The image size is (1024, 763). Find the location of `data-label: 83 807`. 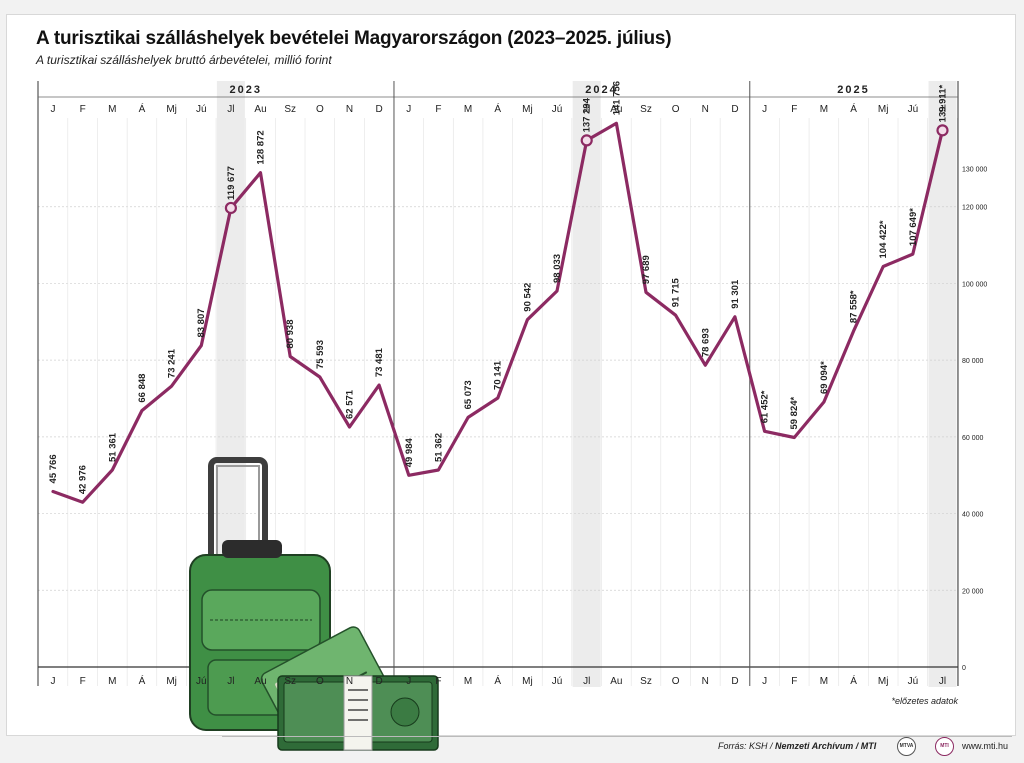

data-label: 83 807 is located at coordinates (201, 322).